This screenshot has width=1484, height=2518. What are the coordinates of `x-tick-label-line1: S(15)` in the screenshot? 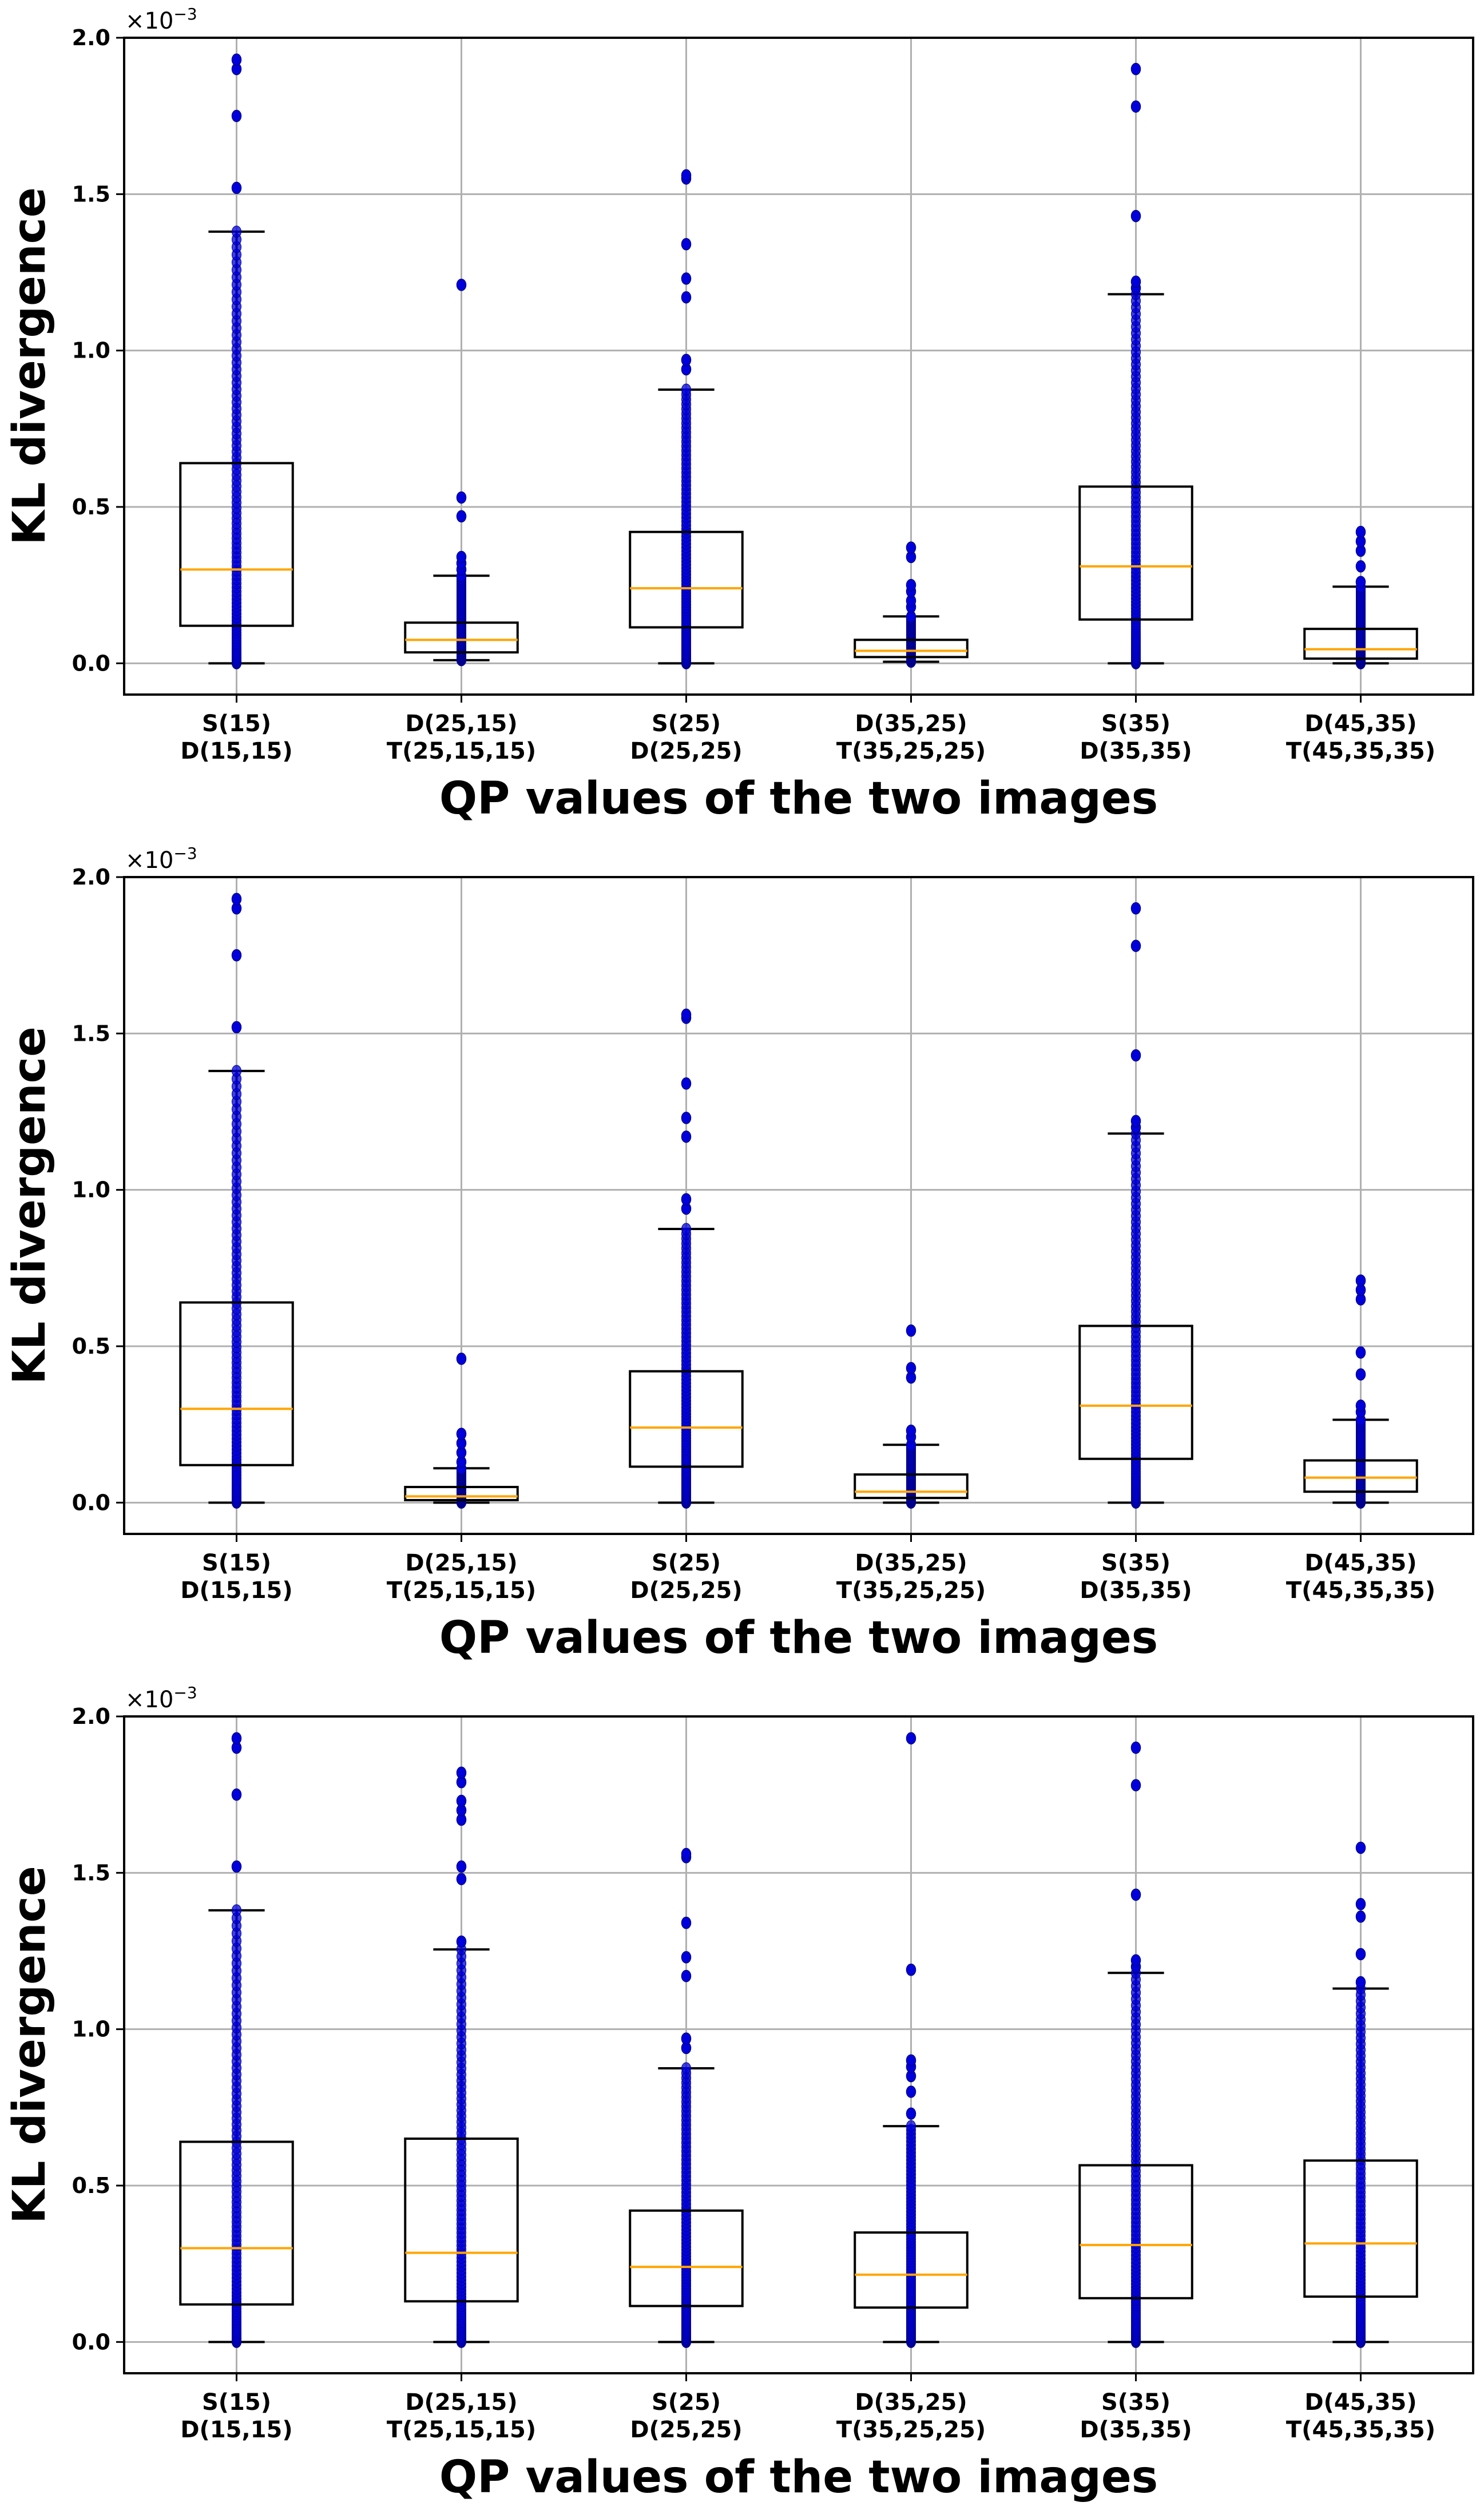 It's located at (236, 1563).